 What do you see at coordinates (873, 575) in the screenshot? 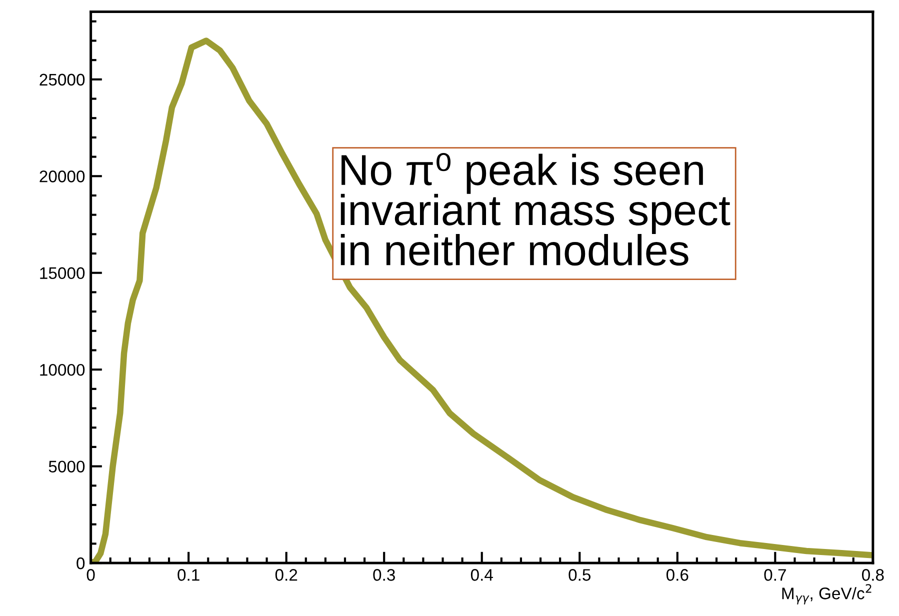
I see `x-tick-label: 0.8` at bounding box center [873, 575].